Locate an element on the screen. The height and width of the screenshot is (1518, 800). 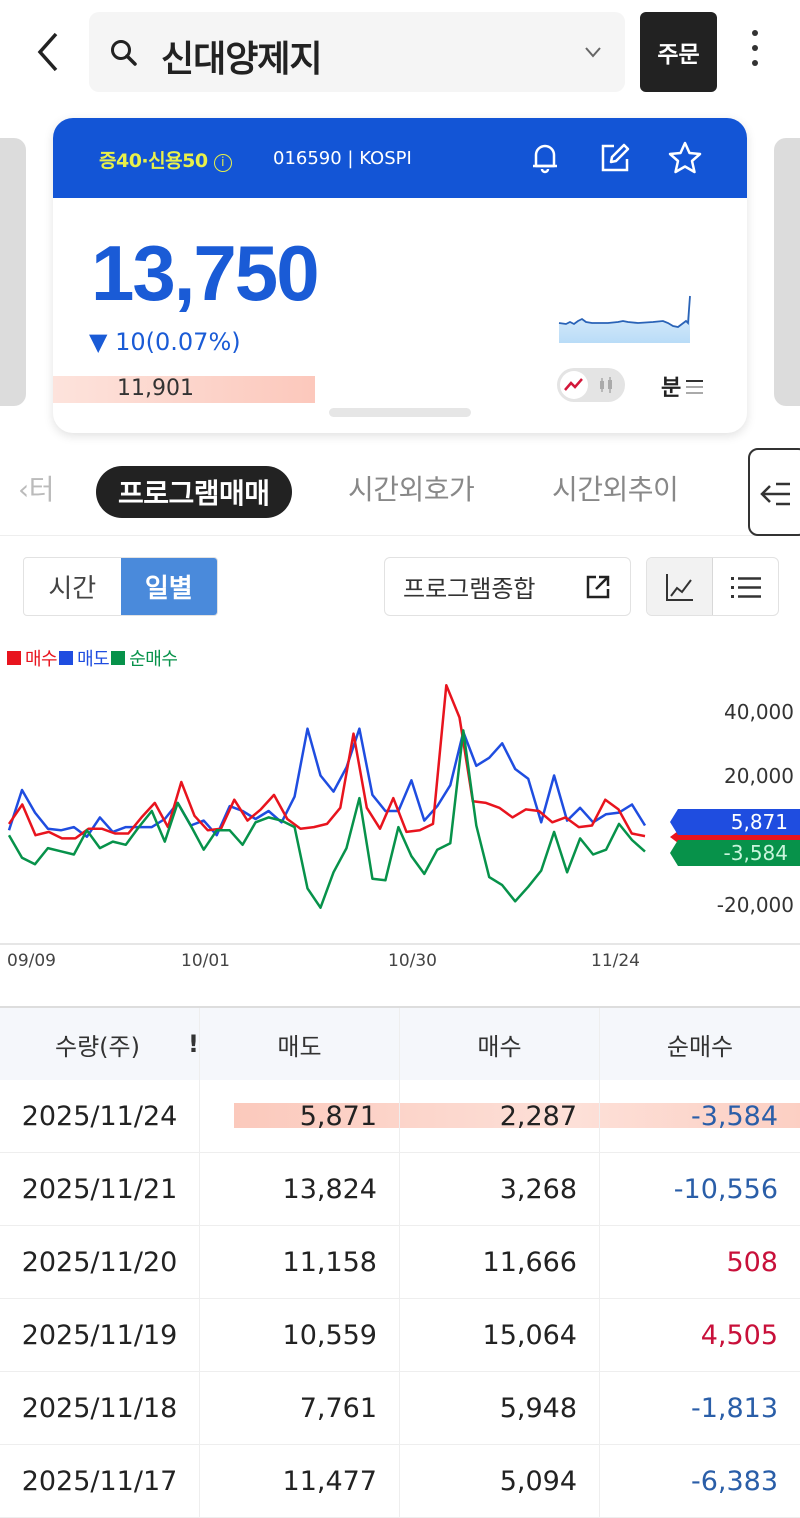
view-mode-segmented-control is located at coordinates (712, 586).